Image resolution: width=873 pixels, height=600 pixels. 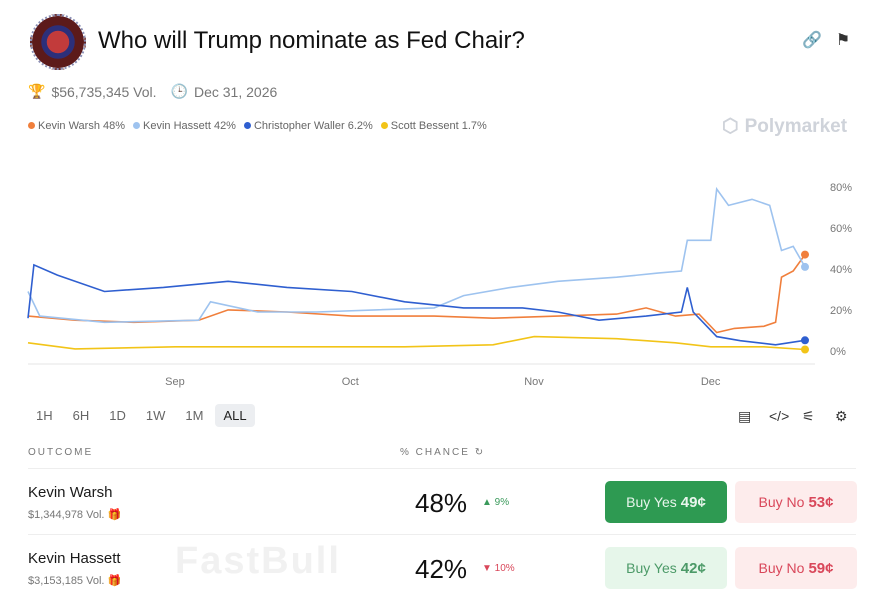 What do you see at coordinates (796, 502) in the screenshot?
I see `buy-no-button: Buy No 53¢` at bounding box center [796, 502].